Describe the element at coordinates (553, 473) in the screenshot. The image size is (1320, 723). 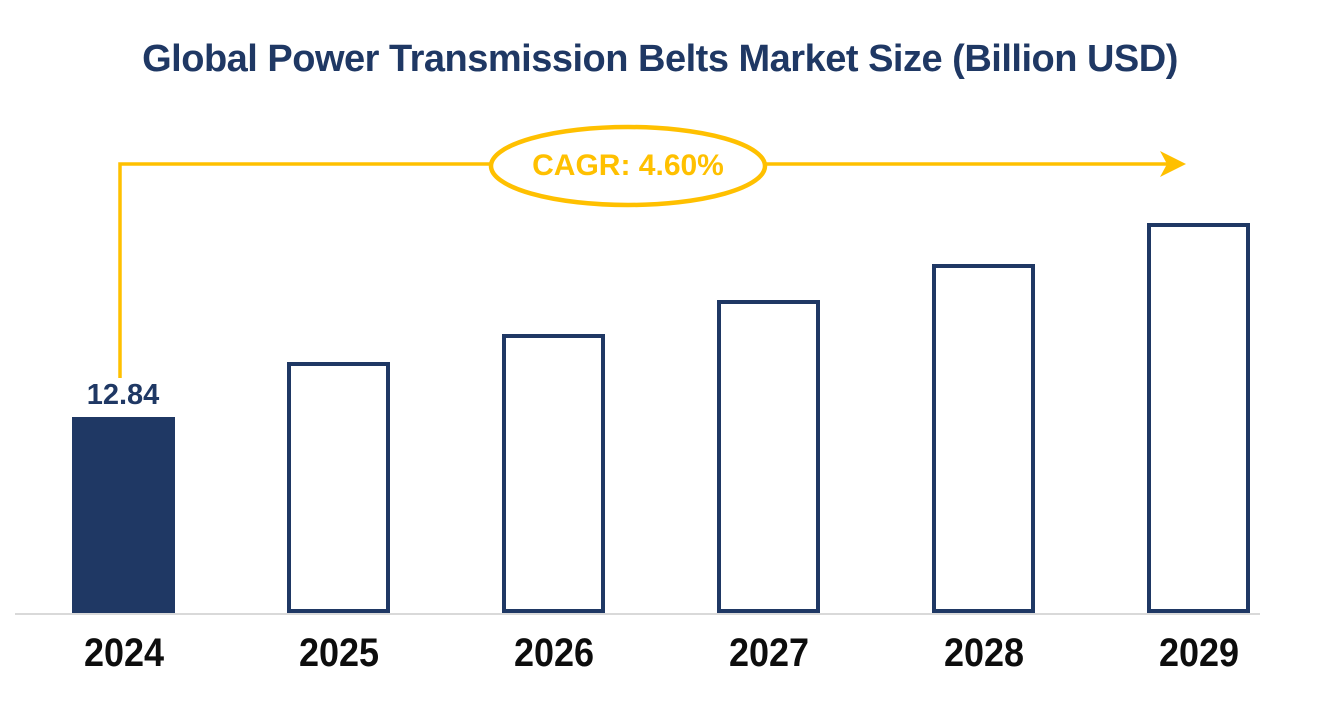
I see `bar-2026` at that location.